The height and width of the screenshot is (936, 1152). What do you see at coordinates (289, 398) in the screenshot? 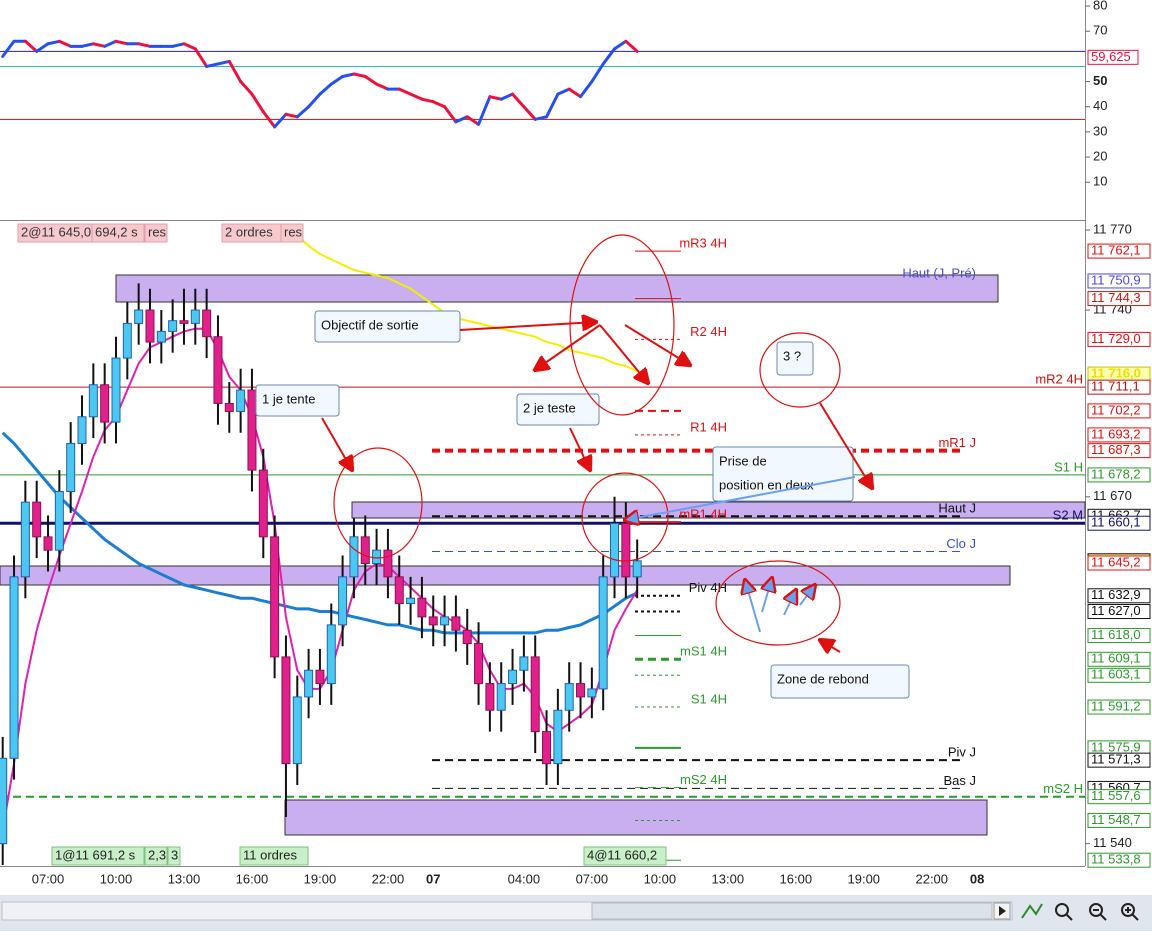
I see `annotation-text: 1 je tente` at bounding box center [289, 398].